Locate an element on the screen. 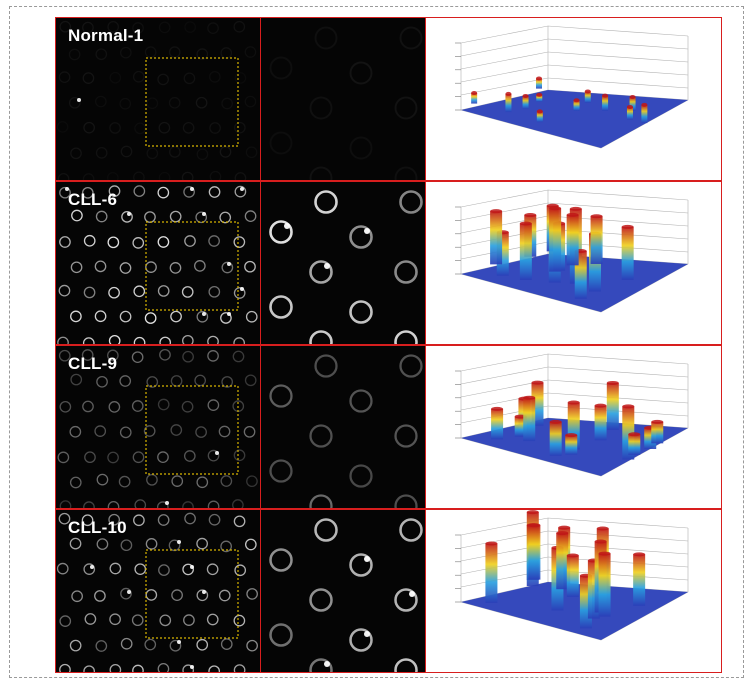  microscopy-panel-wide: Normal-1 is located at coordinates (158, 99).